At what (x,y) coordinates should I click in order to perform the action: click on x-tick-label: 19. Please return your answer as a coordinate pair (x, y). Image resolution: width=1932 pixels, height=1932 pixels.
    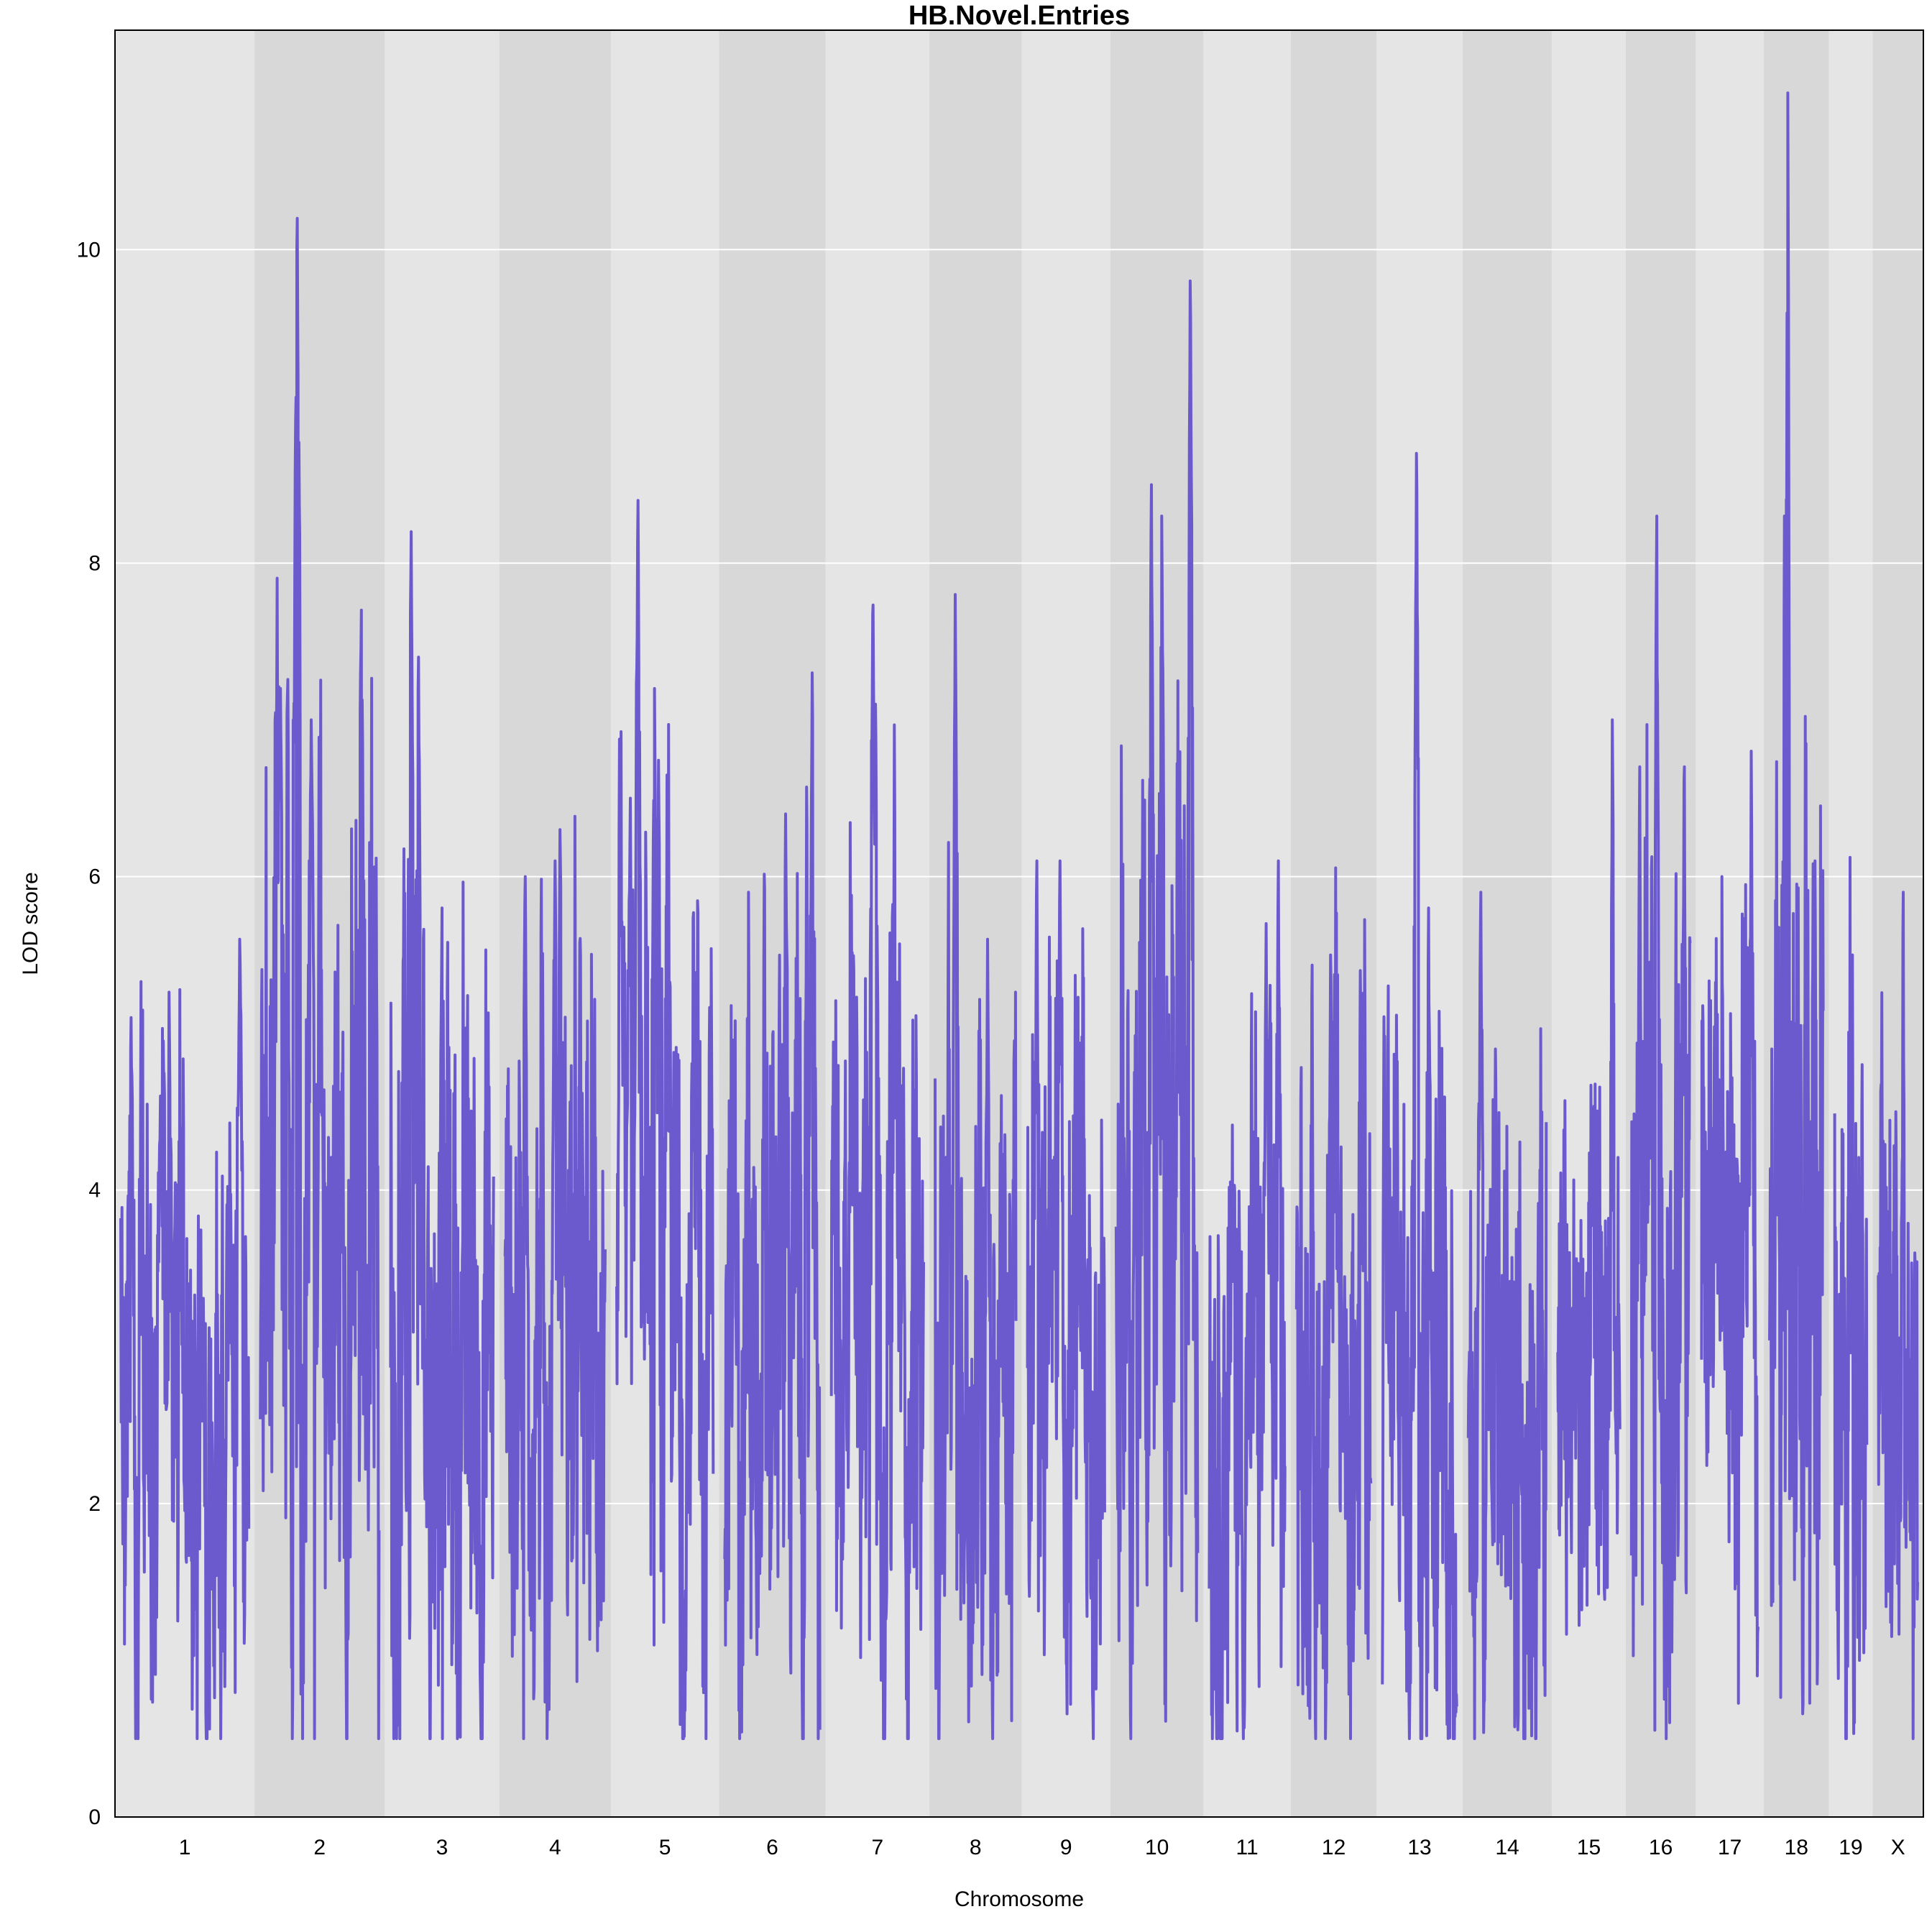
    Looking at the image, I should click on (1850, 1847).